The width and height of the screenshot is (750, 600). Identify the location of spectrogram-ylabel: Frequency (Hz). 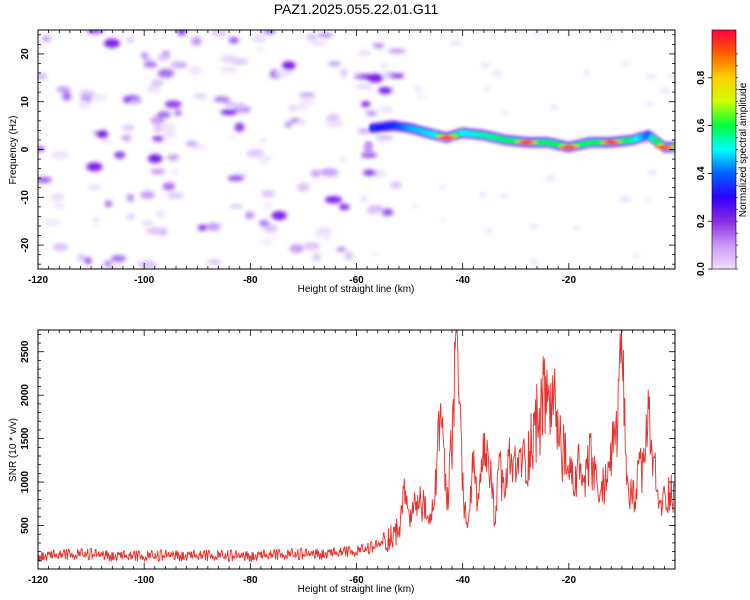
(13, 150).